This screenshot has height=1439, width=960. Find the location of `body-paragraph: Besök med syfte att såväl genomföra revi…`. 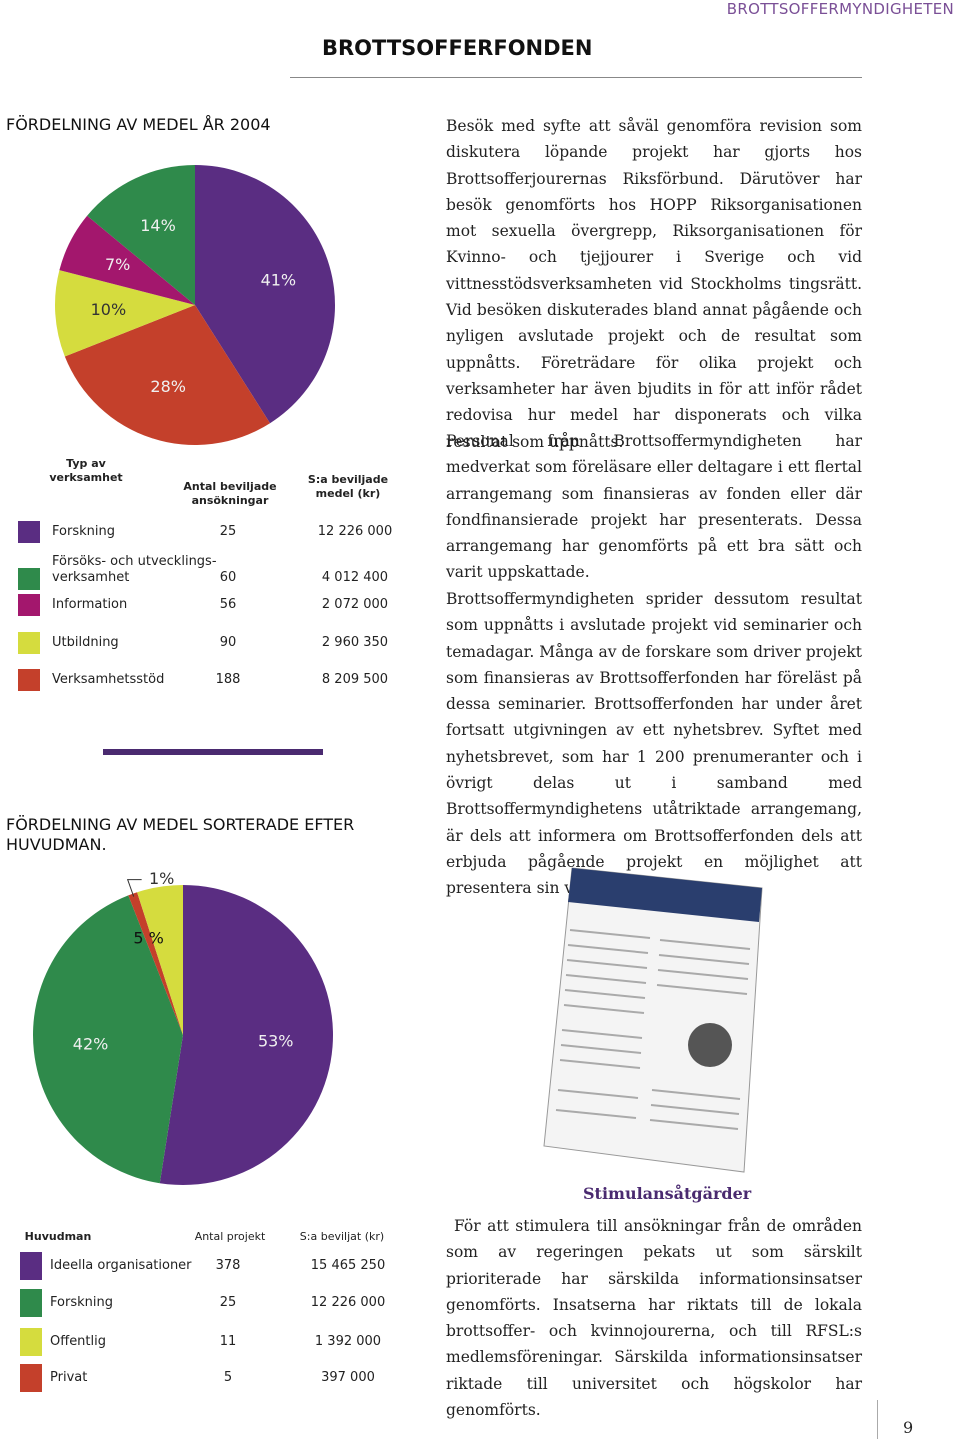

body-paragraph: Besök med syfte att såväl genomföra revi… is located at coordinates (654, 284).